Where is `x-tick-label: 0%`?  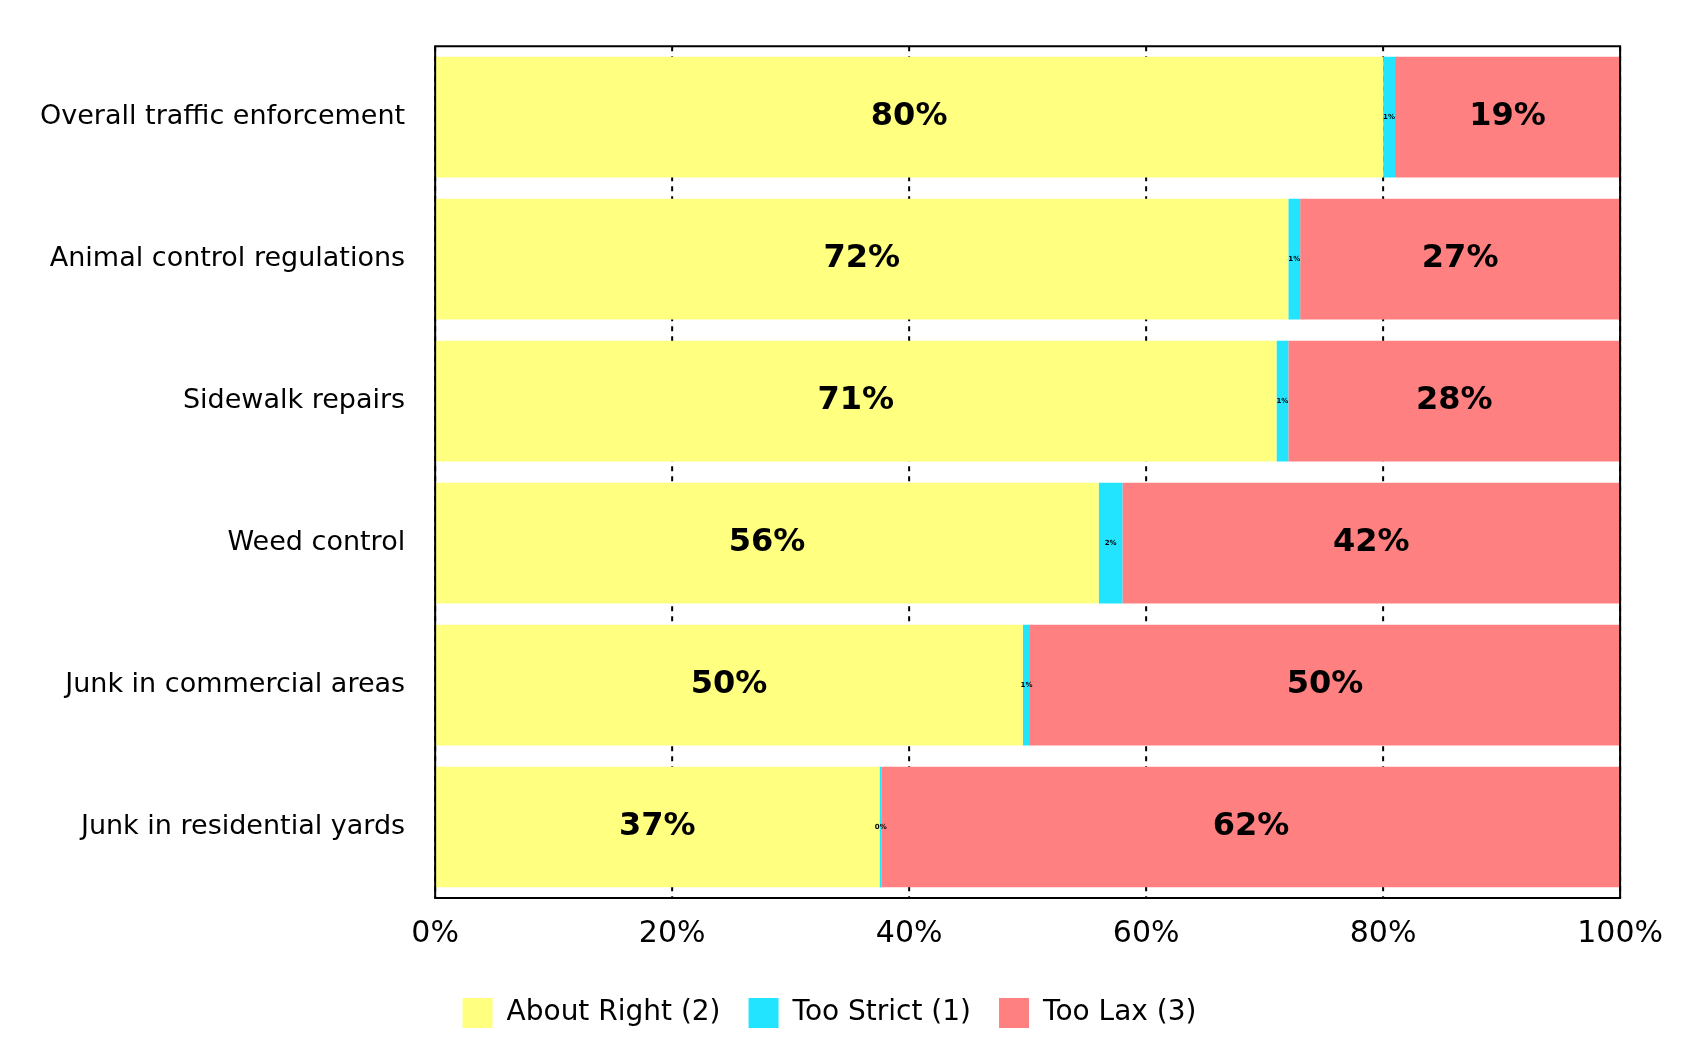
x-tick-label: 0% is located at coordinates (435, 931).